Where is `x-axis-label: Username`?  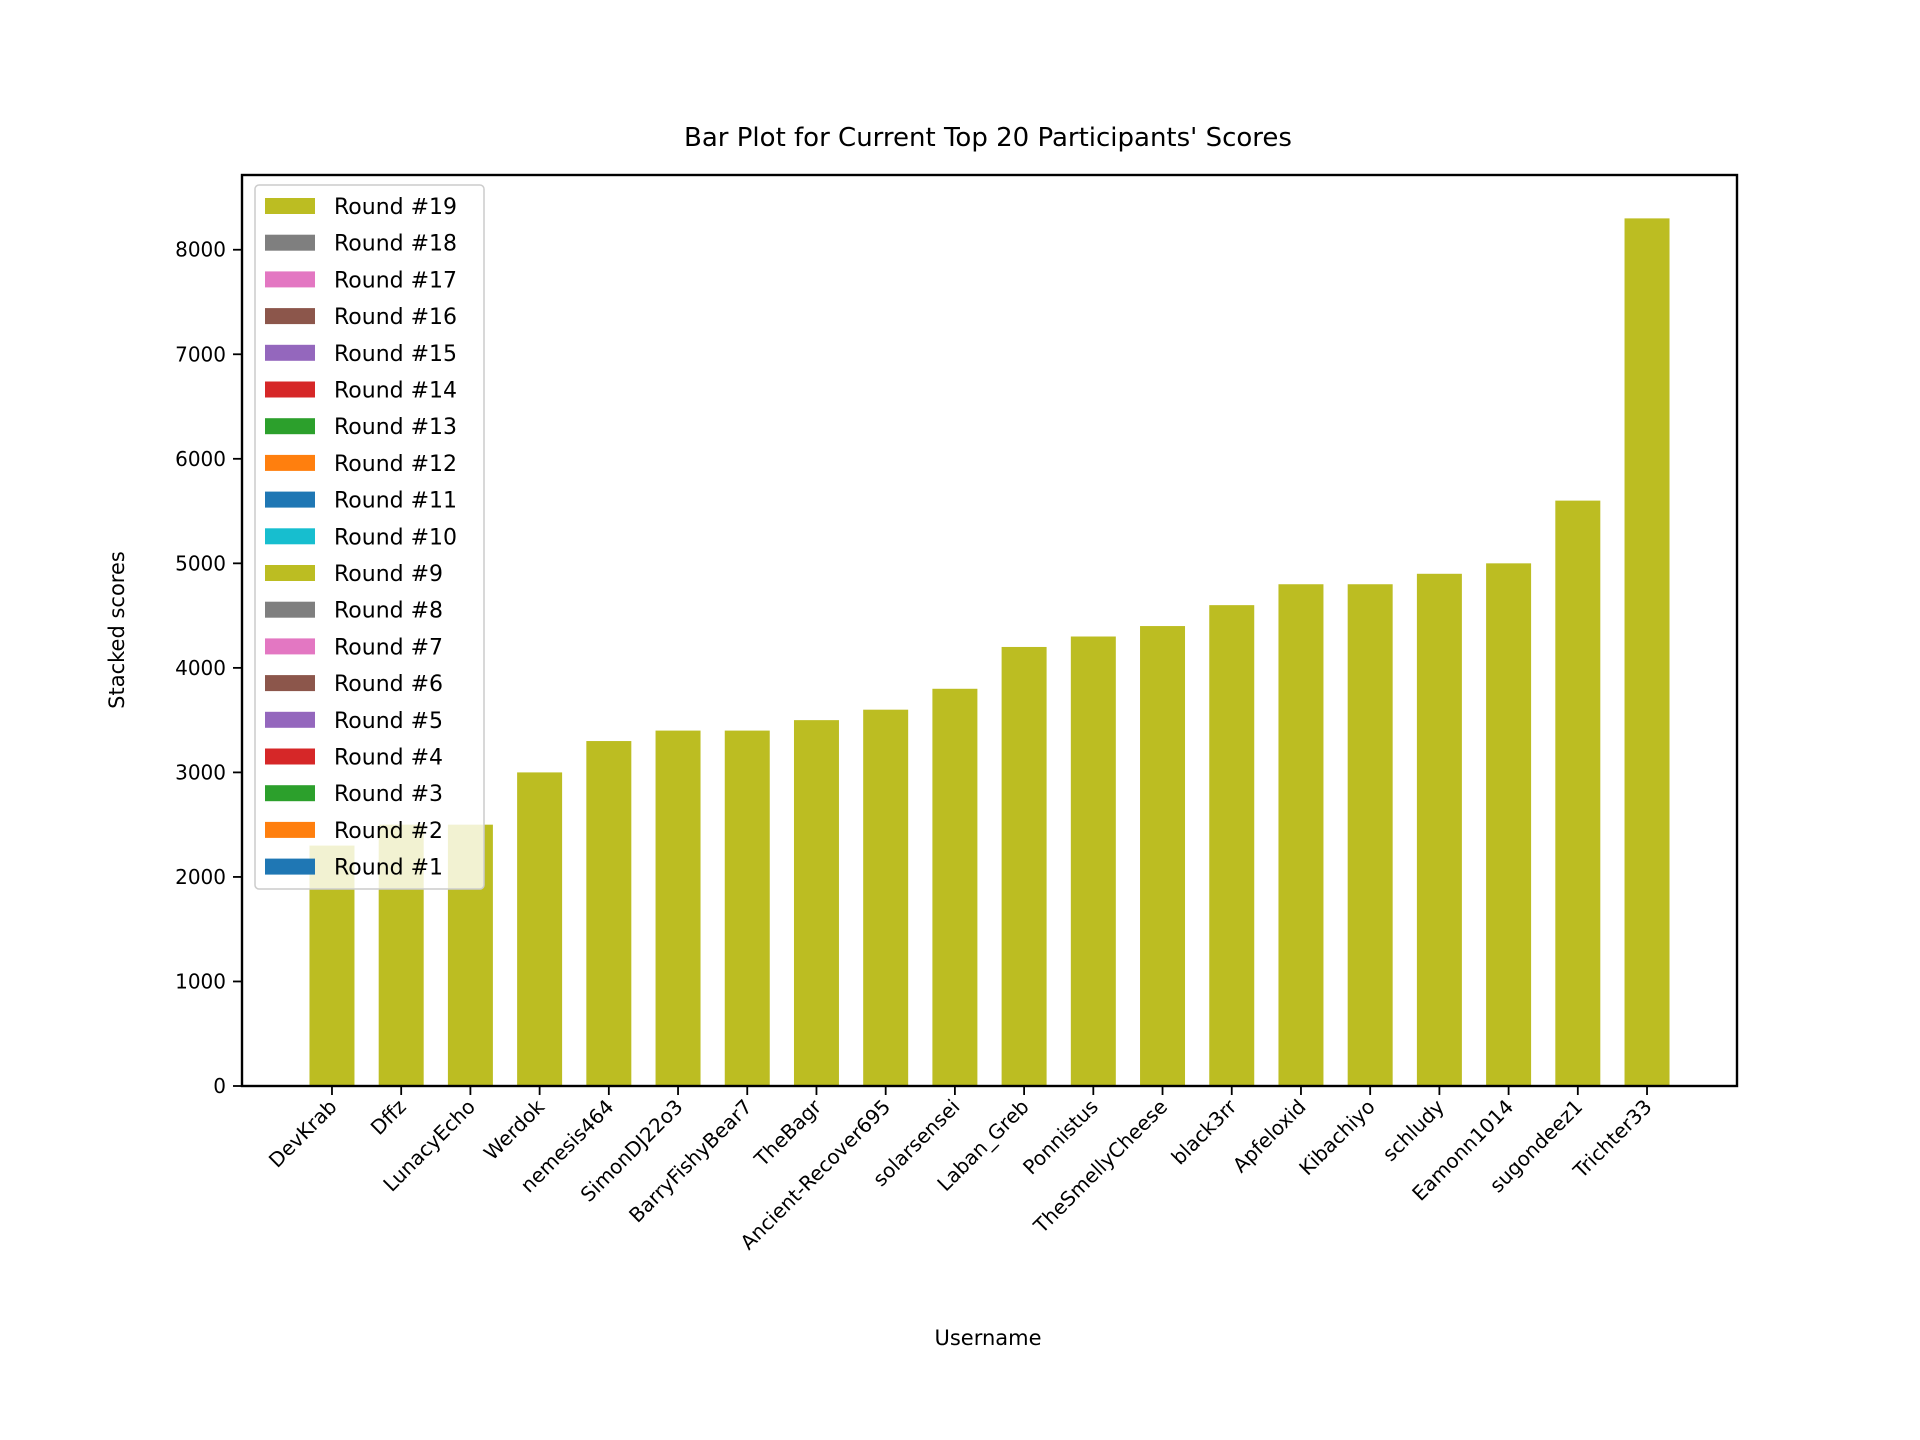
x-axis-label: Username is located at coordinates (987, 1338).